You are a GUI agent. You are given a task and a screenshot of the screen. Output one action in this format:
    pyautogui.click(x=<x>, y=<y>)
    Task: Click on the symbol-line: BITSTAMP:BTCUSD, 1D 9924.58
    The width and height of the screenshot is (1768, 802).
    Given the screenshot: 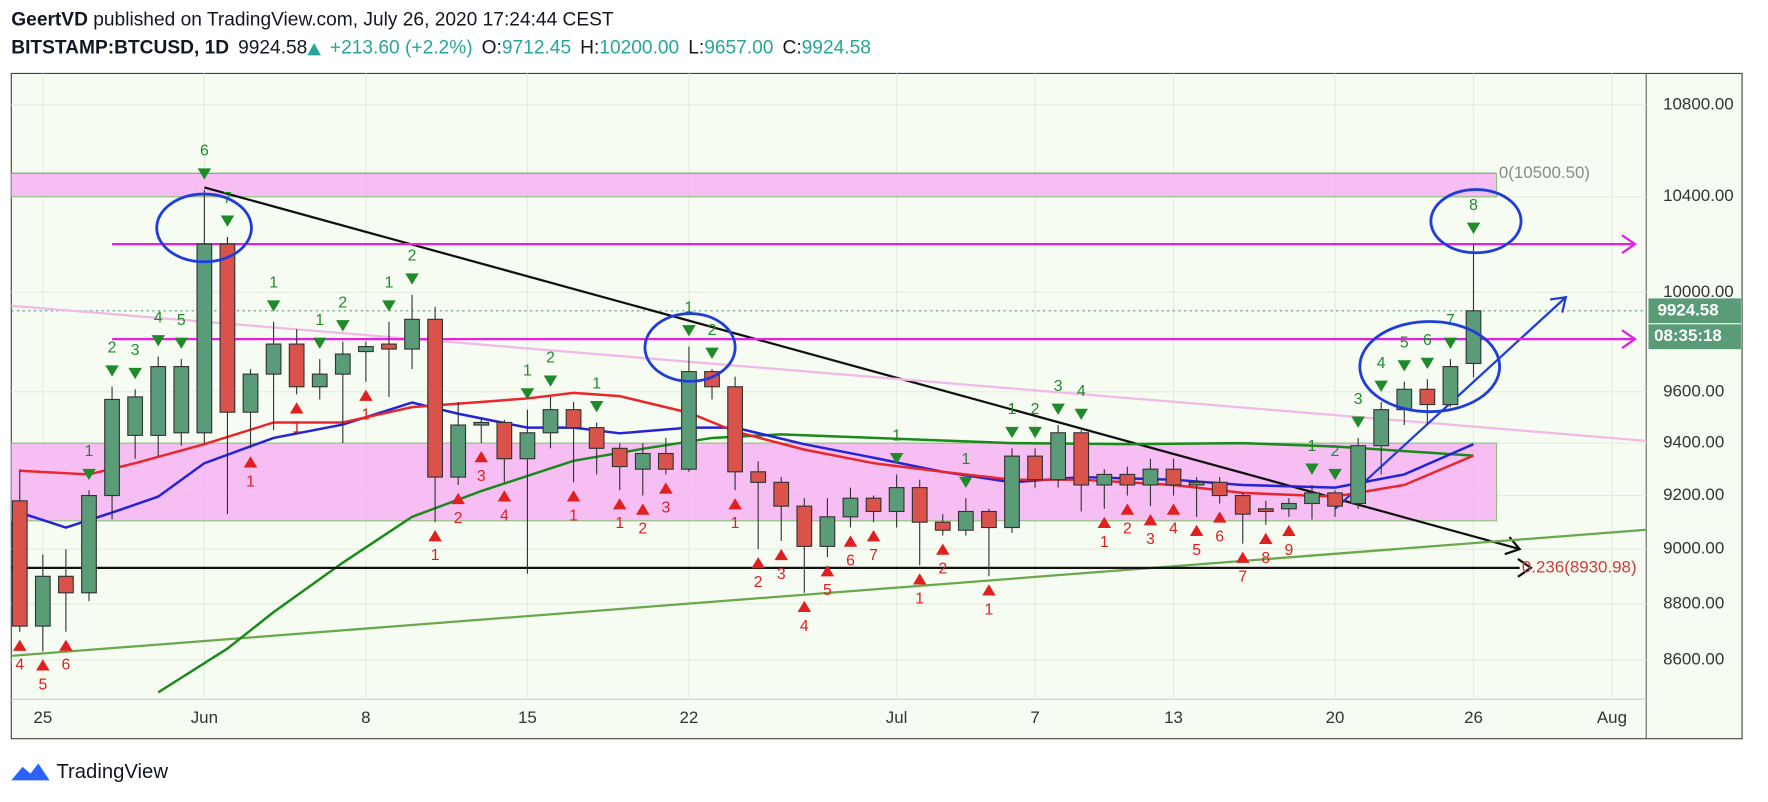 What is the action you would take?
    pyautogui.click(x=159, y=48)
    